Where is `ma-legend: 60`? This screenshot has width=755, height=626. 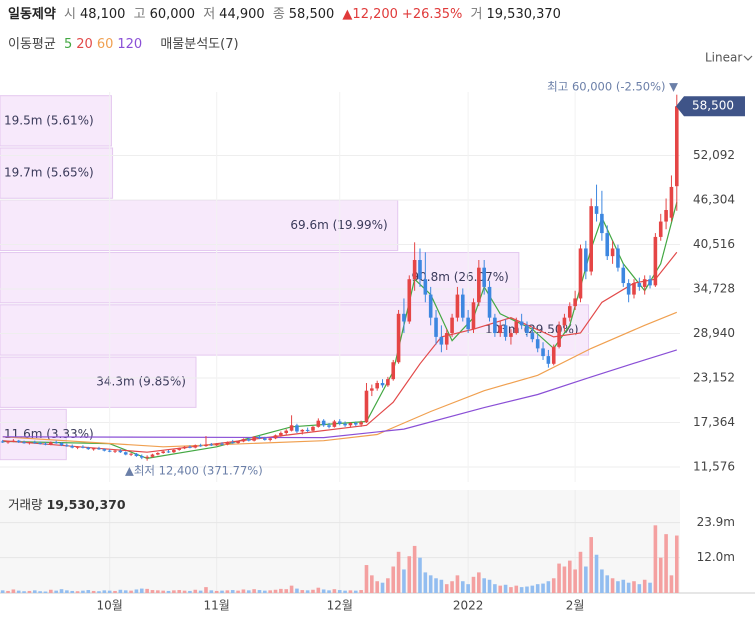
ma-legend: 60 is located at coordinates (105, 44).